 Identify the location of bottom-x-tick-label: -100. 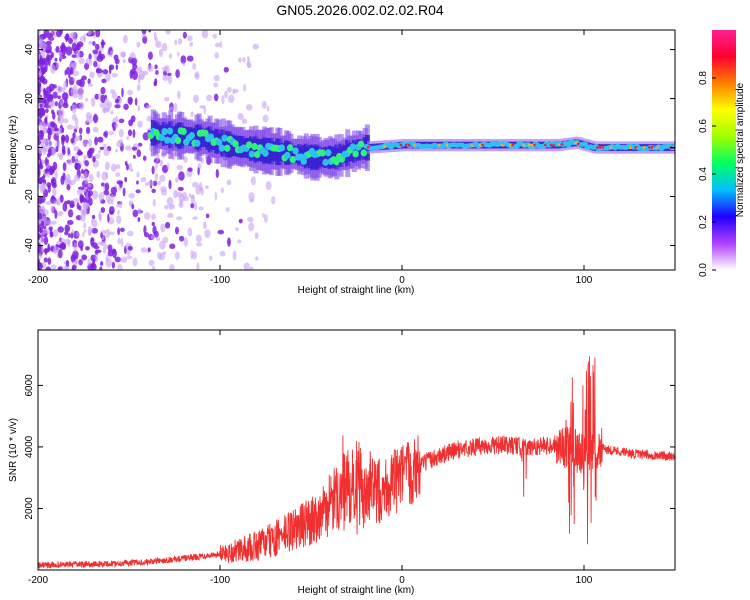
(220, 580).